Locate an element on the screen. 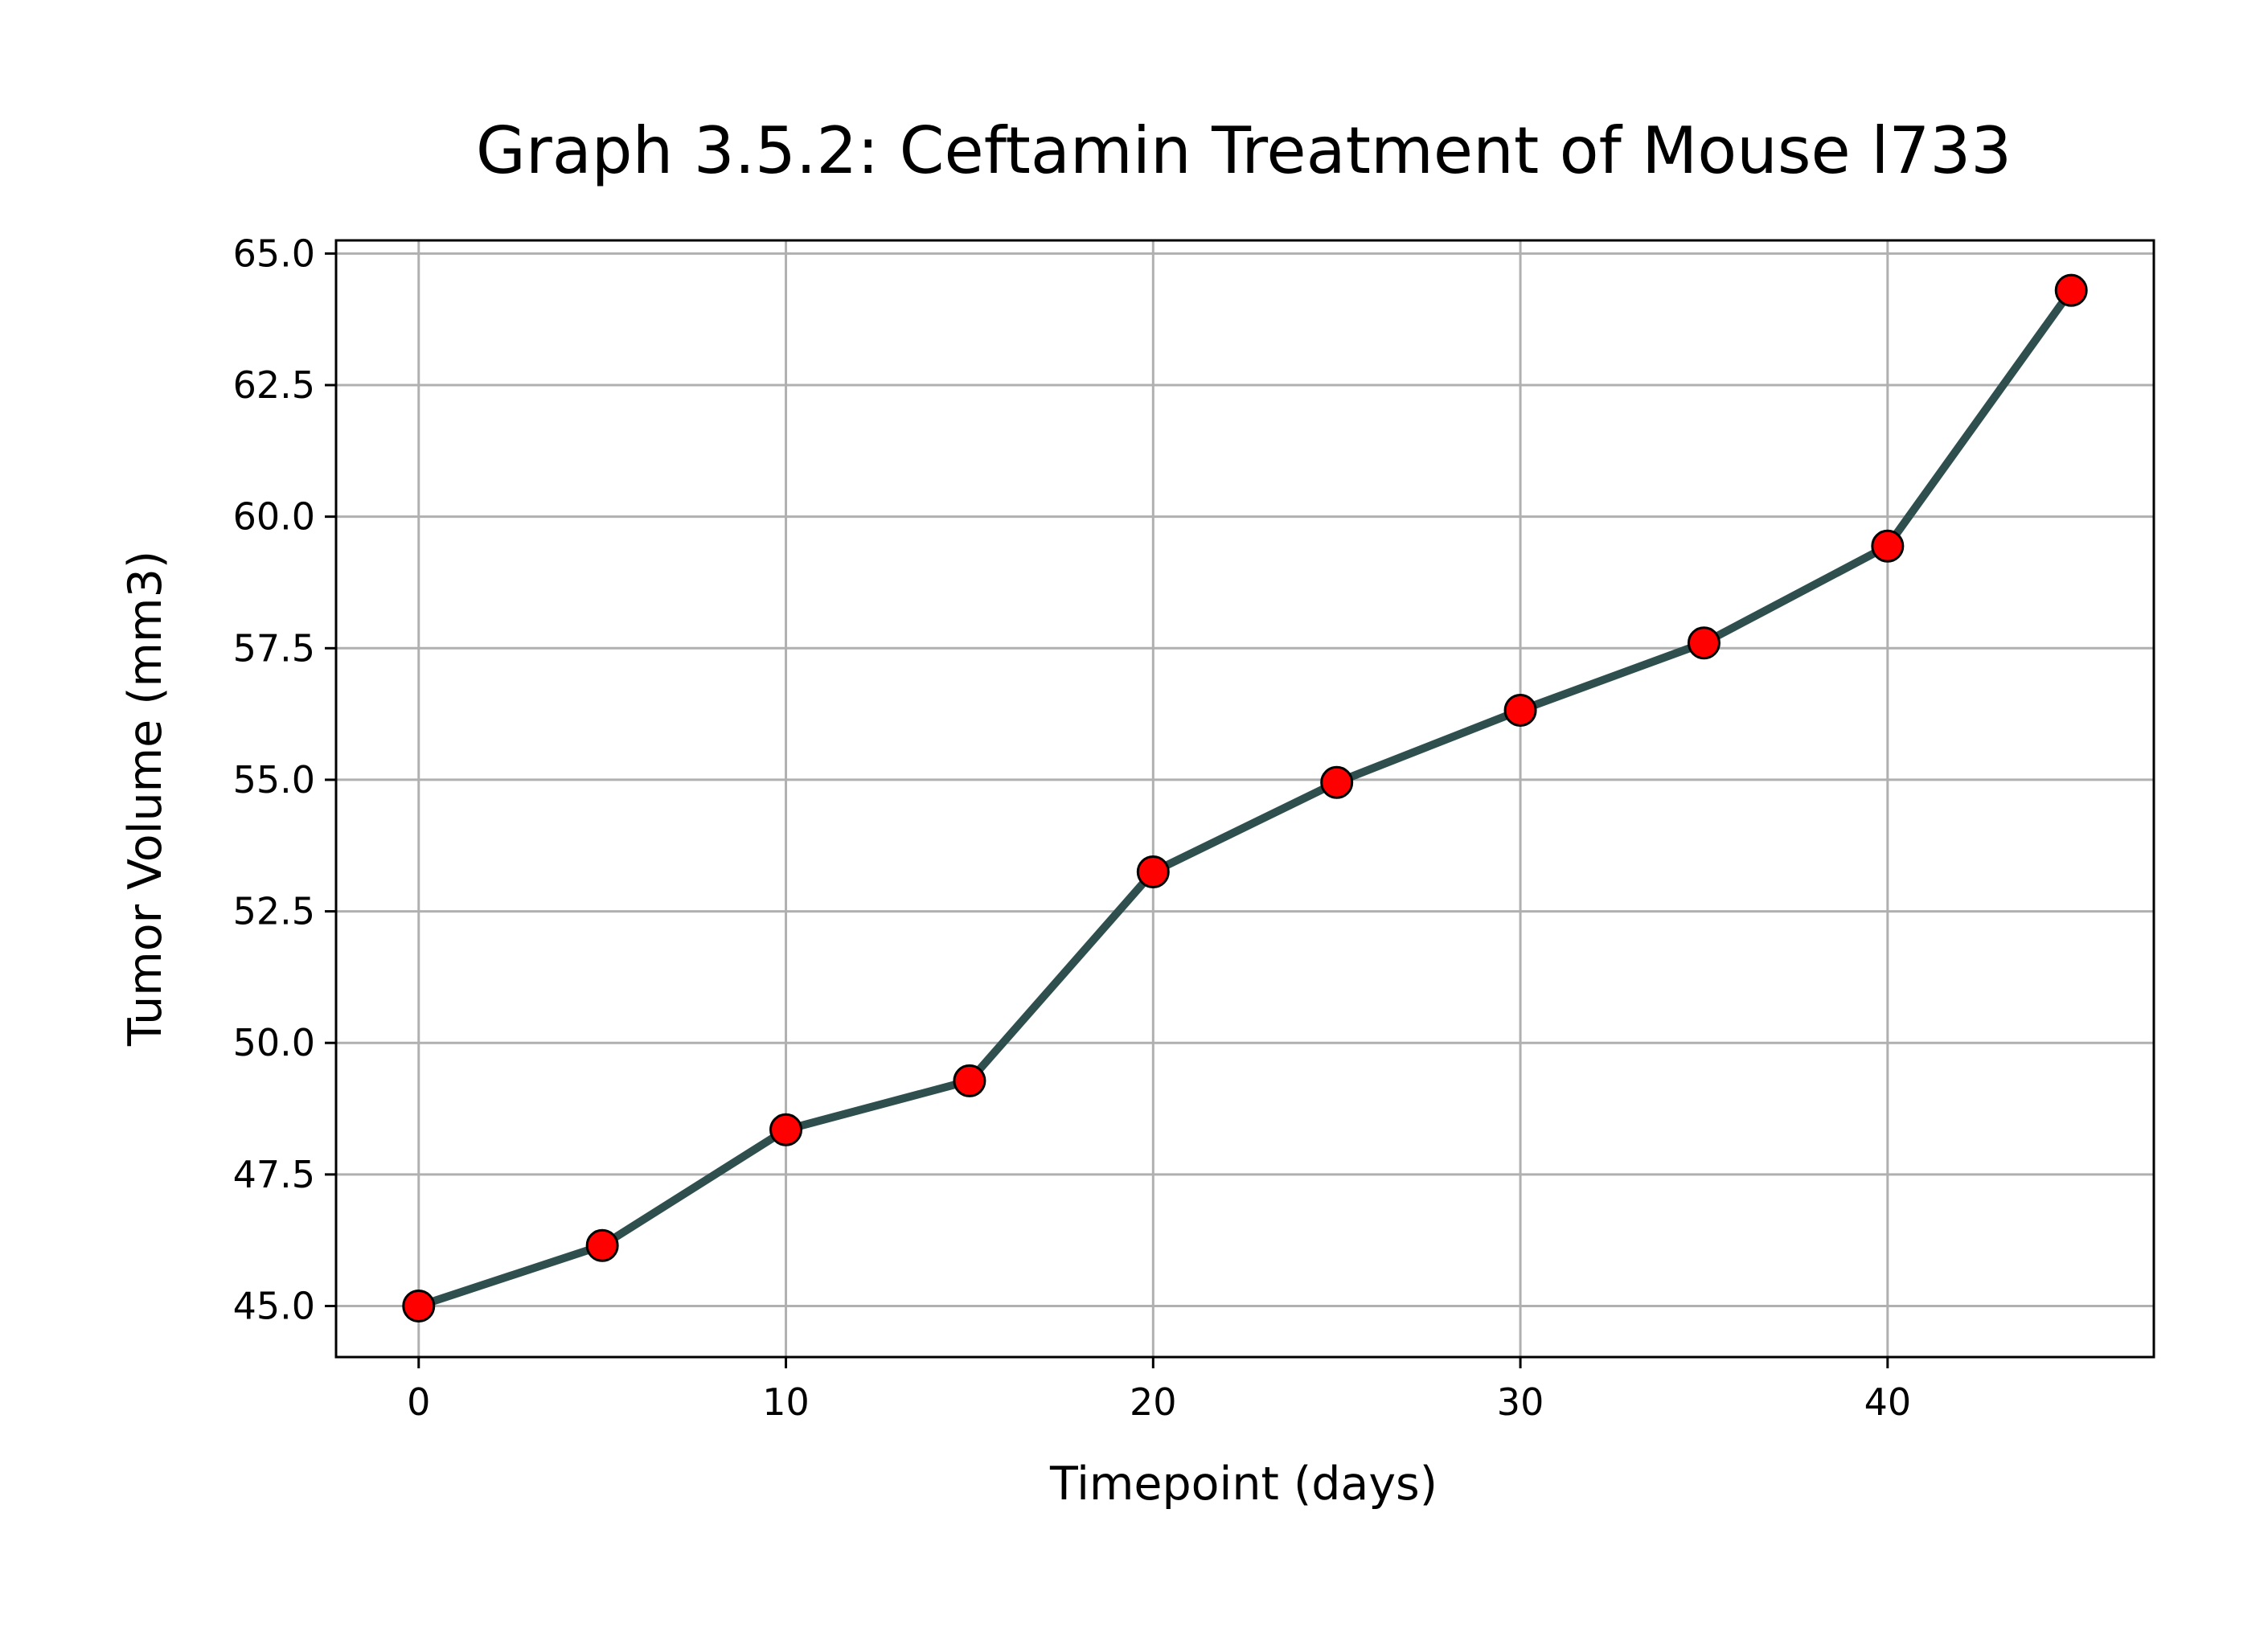 The height and width of the screenshot is (1628, 2268). x-axis-title: Timepoint (days) is located at coordinates (1243, 1484).